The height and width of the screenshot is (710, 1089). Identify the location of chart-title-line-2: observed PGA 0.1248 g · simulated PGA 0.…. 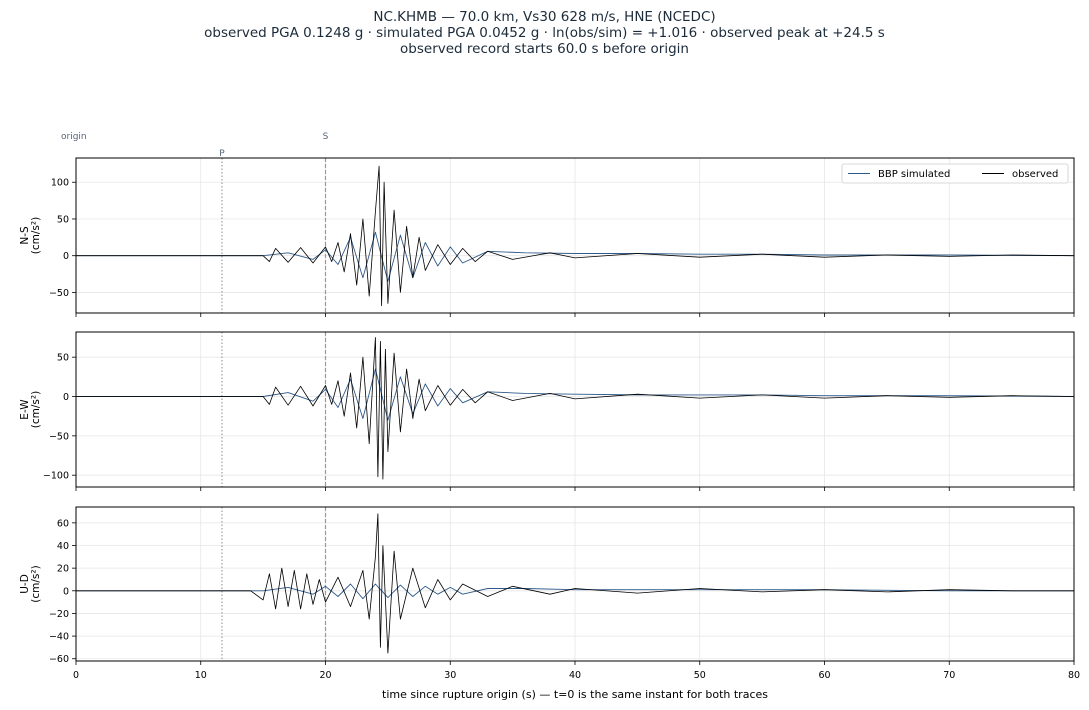
(544, 33).